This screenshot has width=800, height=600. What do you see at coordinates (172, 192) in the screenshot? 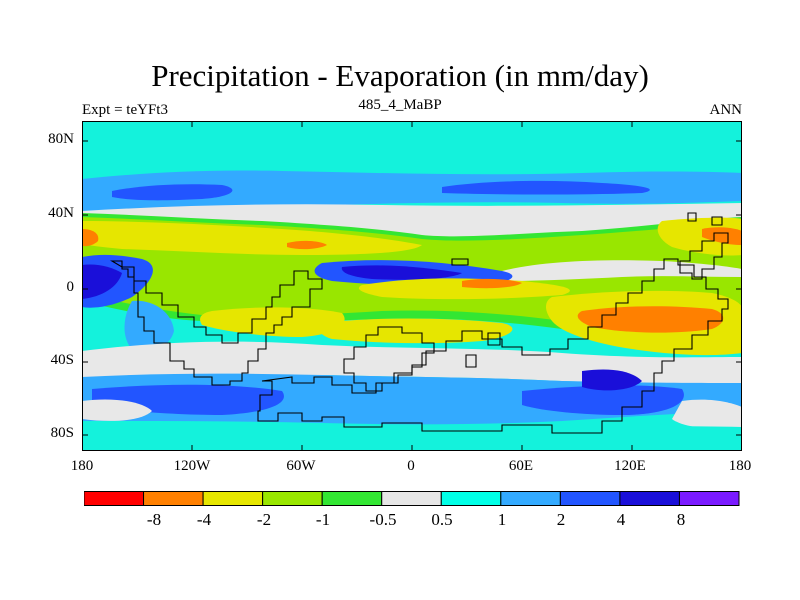
I see `region-north-darkblue` at bounding box center [172, 192].